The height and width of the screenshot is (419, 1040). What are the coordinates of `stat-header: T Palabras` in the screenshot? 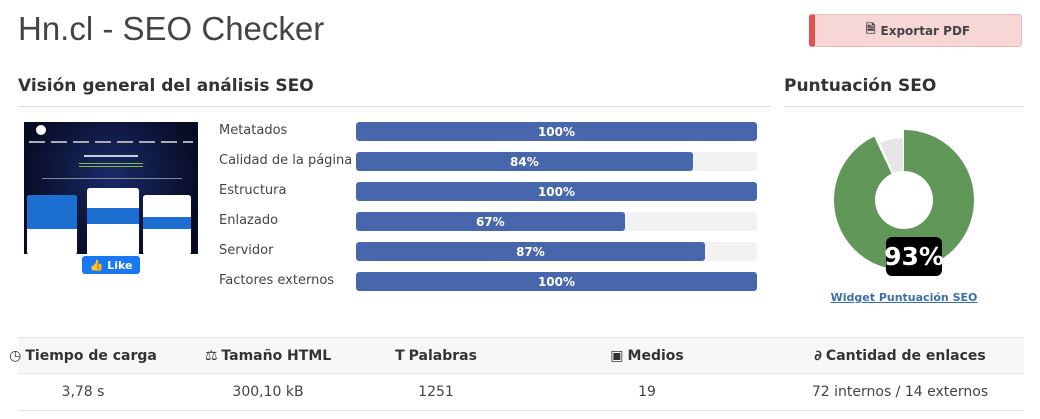 It's located at (436, 355).